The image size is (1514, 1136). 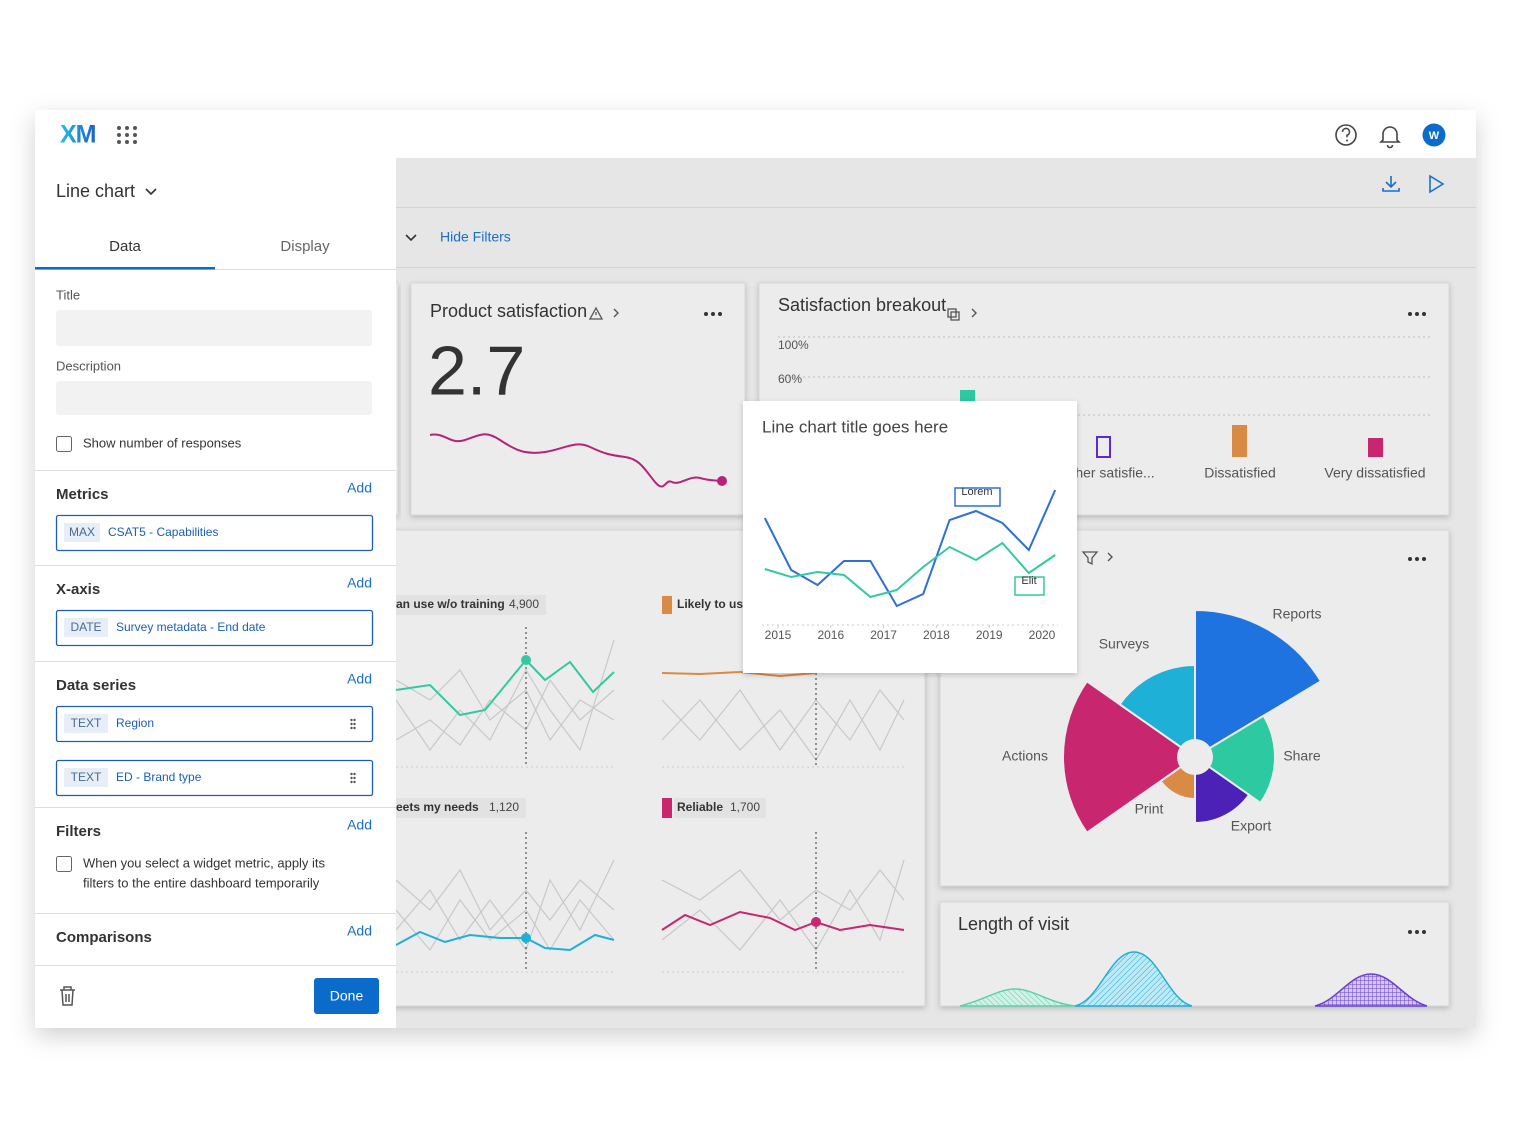 What do you see at coordinates (883, 635) in the screenshot?
I see `x-tick-label: 2017` at bounding box center [883, 635].